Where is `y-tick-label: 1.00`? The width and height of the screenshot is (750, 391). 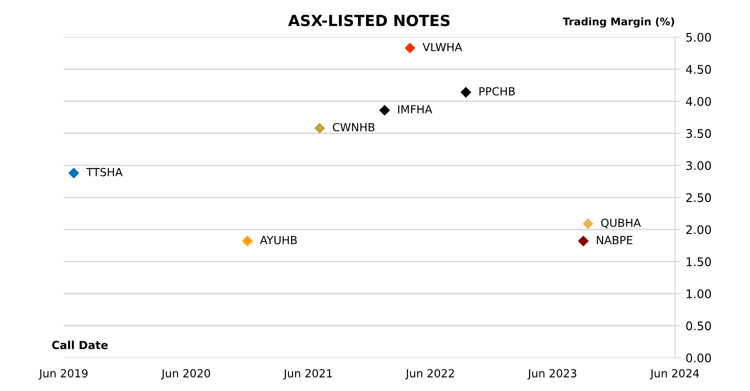 y-tick-label: 1.00 is located at coordinates (698, 293).